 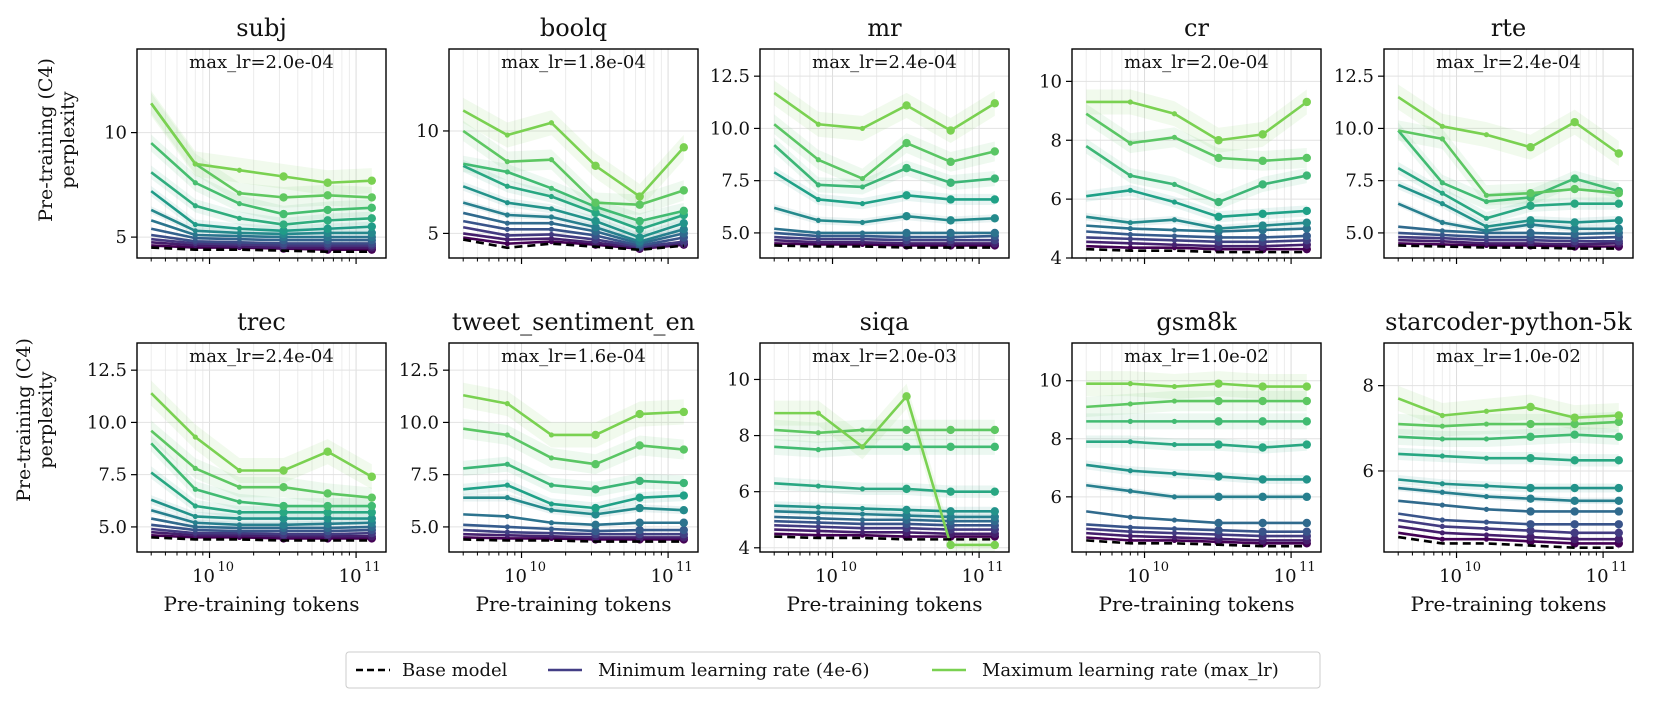 I want to click on ytick-label-0: 5.0, so click(x=1359, y=233).